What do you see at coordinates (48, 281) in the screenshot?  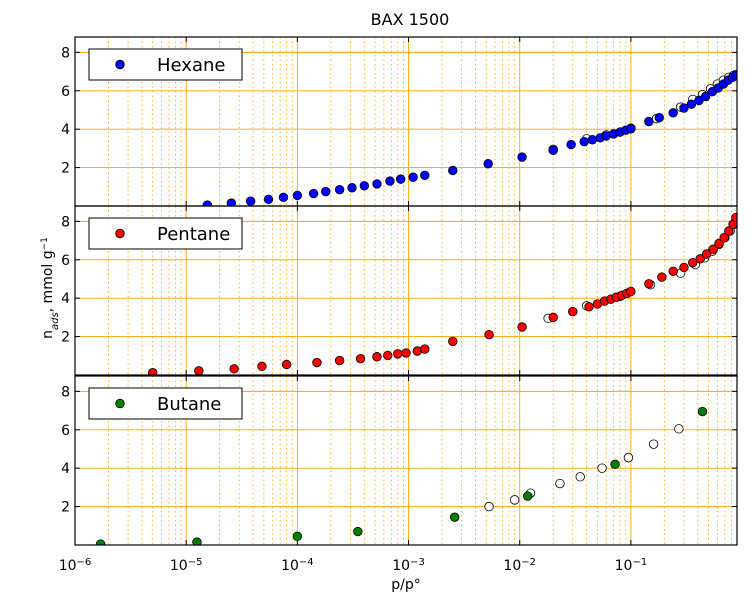 I see `y-axis-label-unit: , mmol g` at bounding box center [48, 281].